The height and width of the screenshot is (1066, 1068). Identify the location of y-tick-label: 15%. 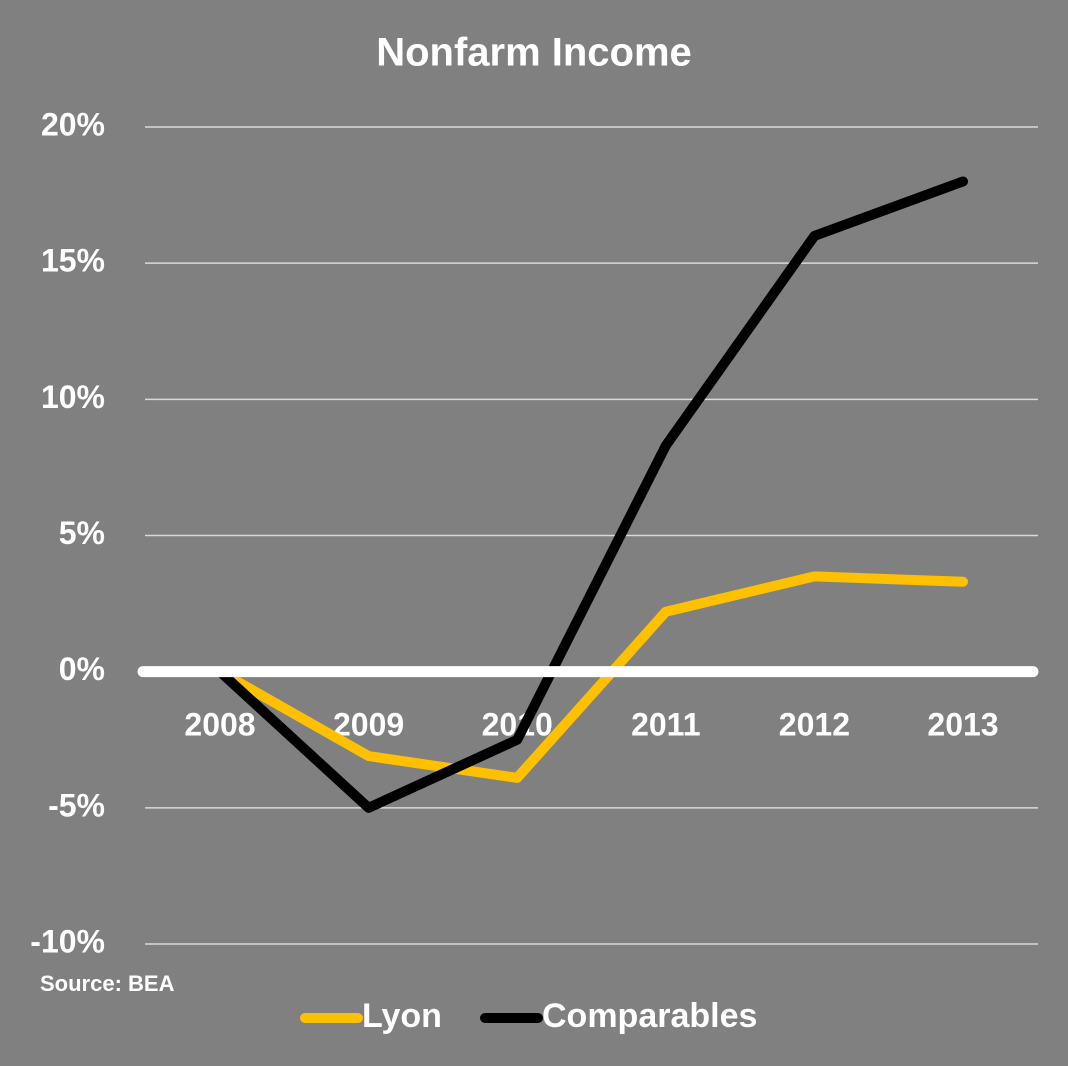
(73, 261).